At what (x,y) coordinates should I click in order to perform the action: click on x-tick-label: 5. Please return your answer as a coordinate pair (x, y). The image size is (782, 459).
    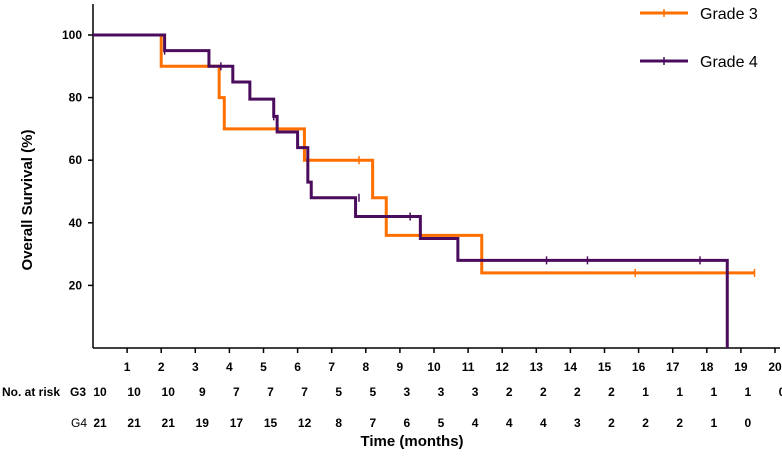
    Looking at the image, I should click on (263, 367).